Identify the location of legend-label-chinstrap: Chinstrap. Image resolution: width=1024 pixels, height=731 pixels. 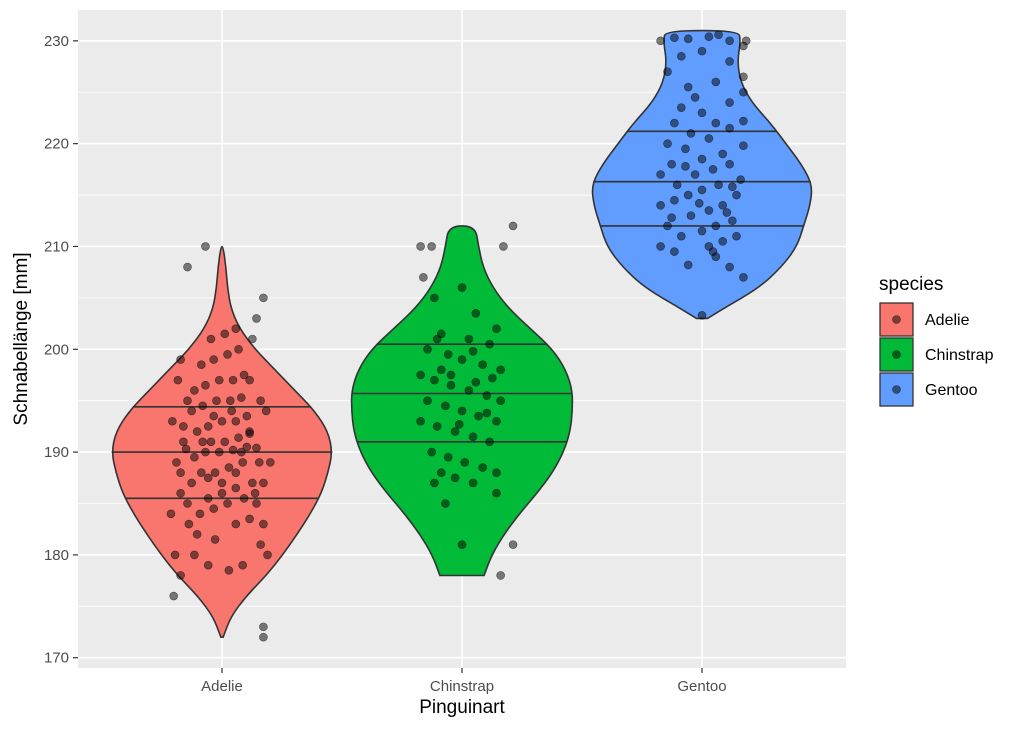
(959, 355).